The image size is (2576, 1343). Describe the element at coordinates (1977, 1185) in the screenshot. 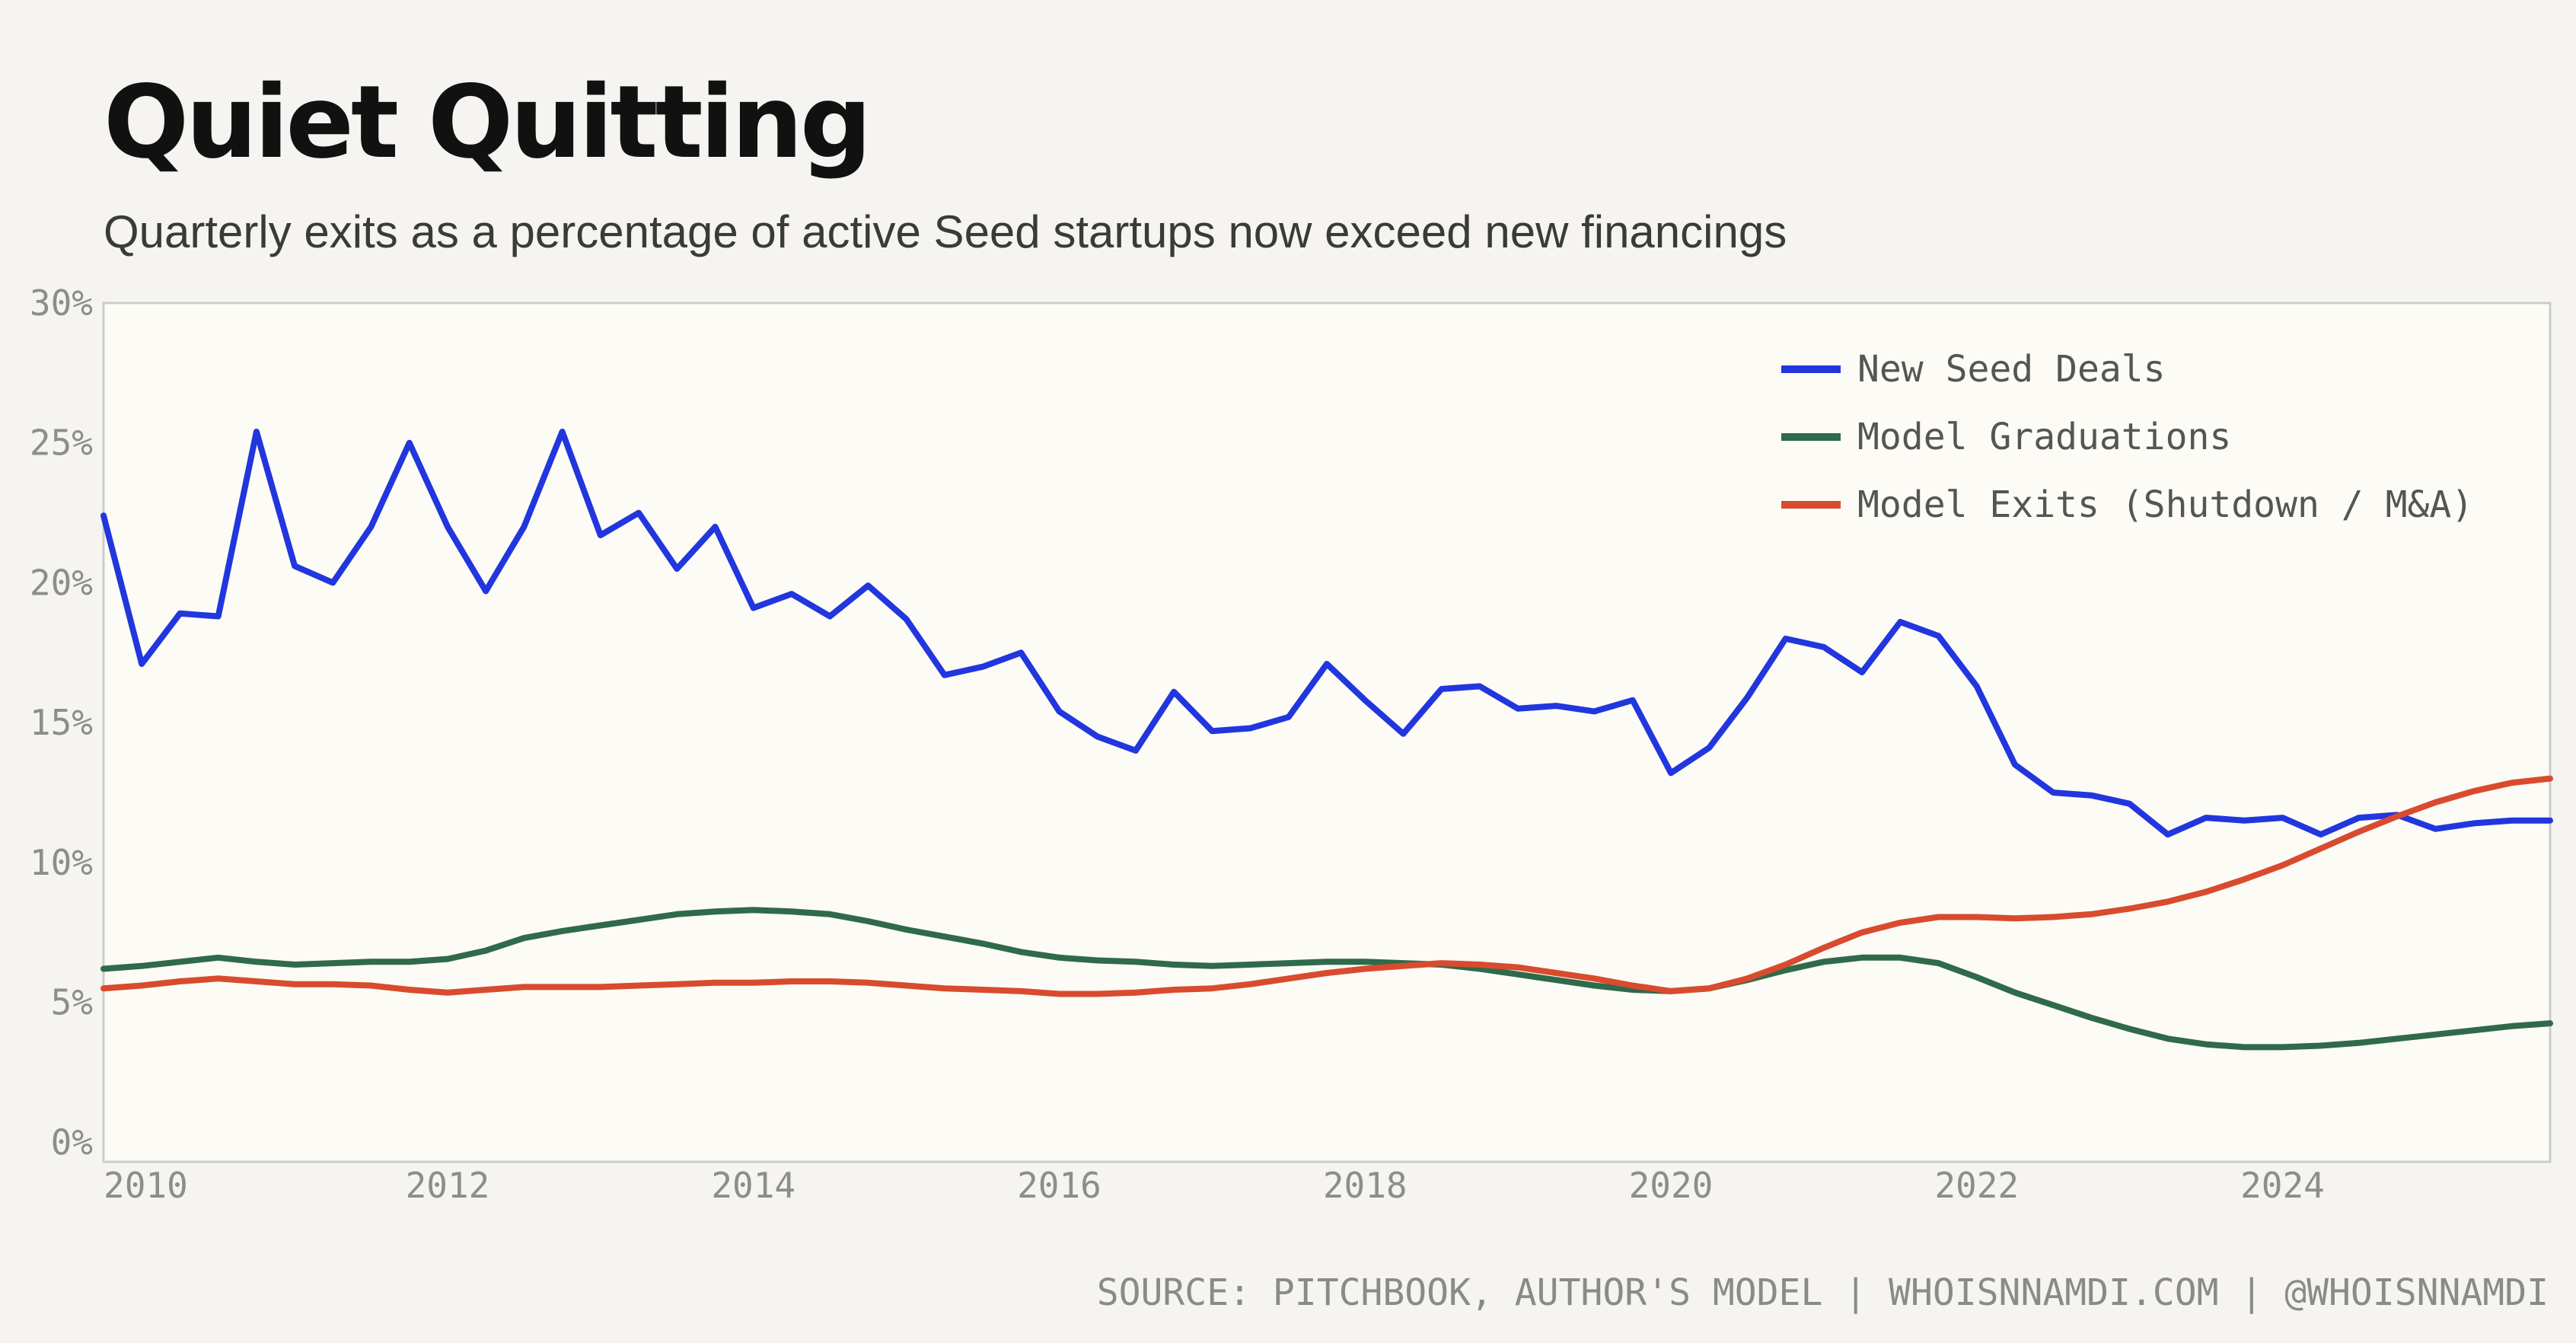

I see `x-tick-label: 2022` at that location.